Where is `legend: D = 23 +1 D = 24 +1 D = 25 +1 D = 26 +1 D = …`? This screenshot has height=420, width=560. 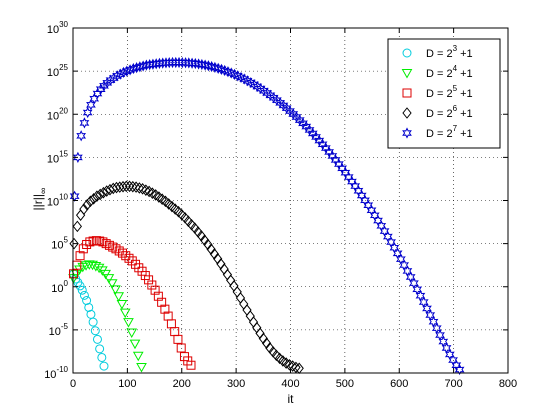 legend: D = 23 +1 D = 24 +1 D = 25 +1 D = 26 +1 D = … is located at coordinates (444, 93).